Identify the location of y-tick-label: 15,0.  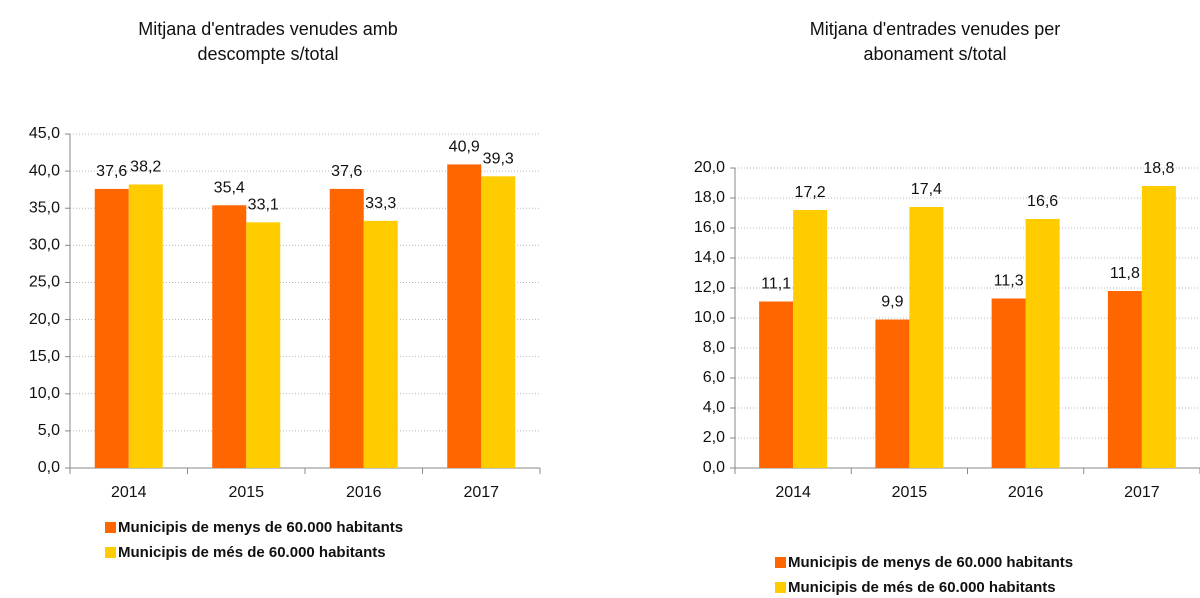
(44, 356).